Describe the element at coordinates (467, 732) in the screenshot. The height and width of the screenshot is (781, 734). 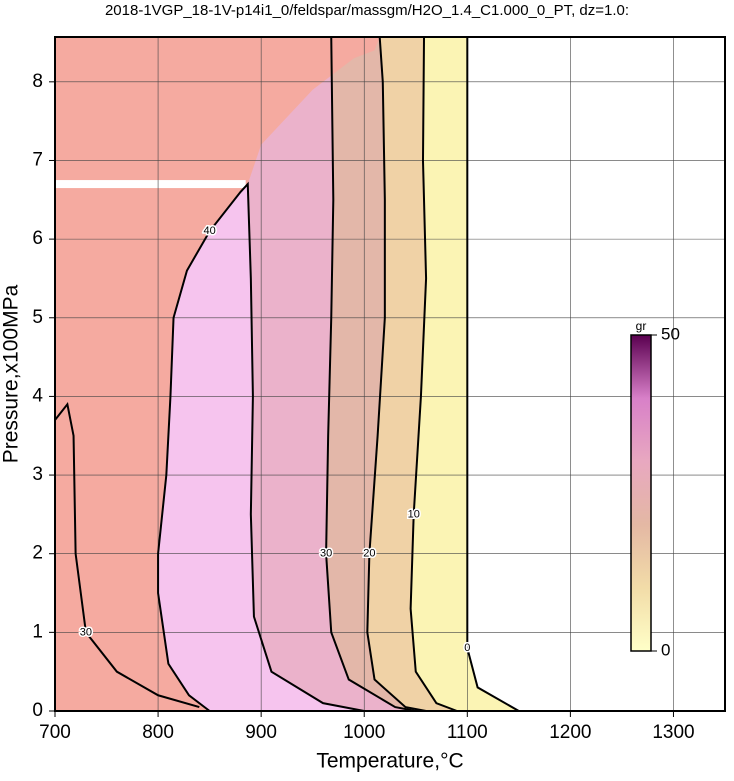
I see `x-tick-label: 1100` at that location.